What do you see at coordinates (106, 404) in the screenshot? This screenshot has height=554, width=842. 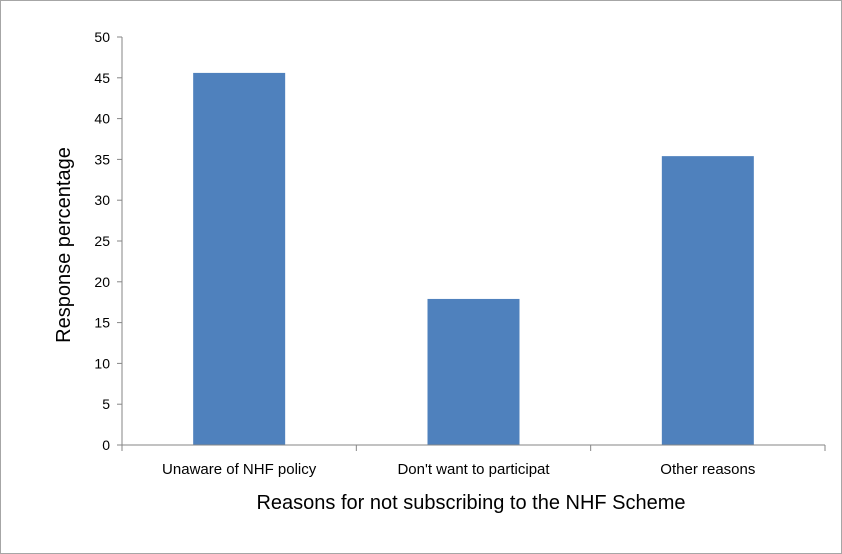 I see `y-tick-label: 5` at bounding box center [106, 404].